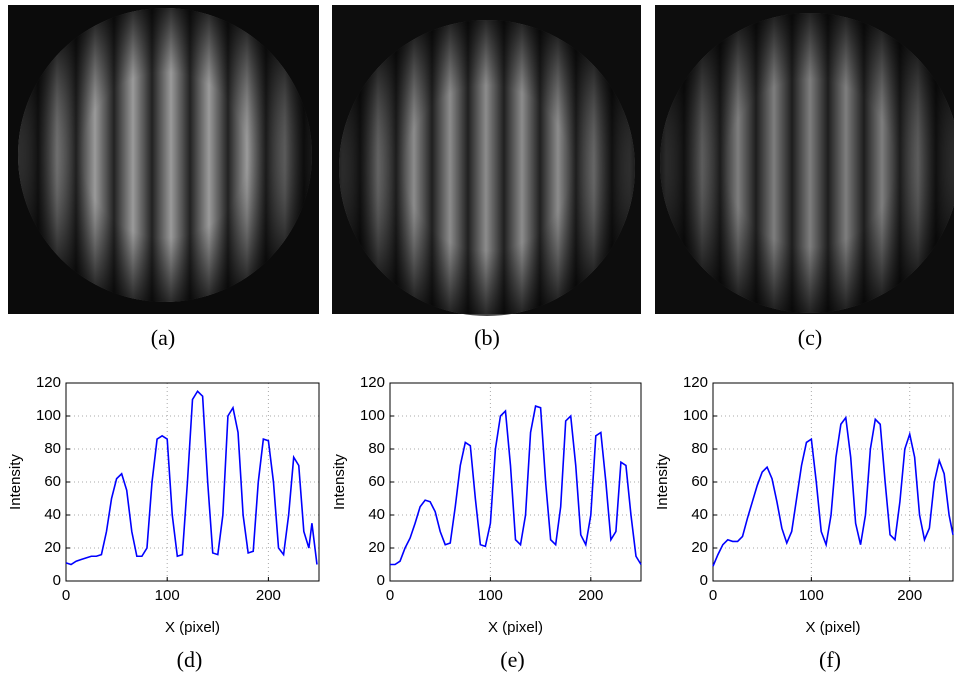 This screenshot has width=954, height=680. What do you see at coordinates (163, 159) in the screenshot?
I see `image-a` at bounding box center [163, 159].